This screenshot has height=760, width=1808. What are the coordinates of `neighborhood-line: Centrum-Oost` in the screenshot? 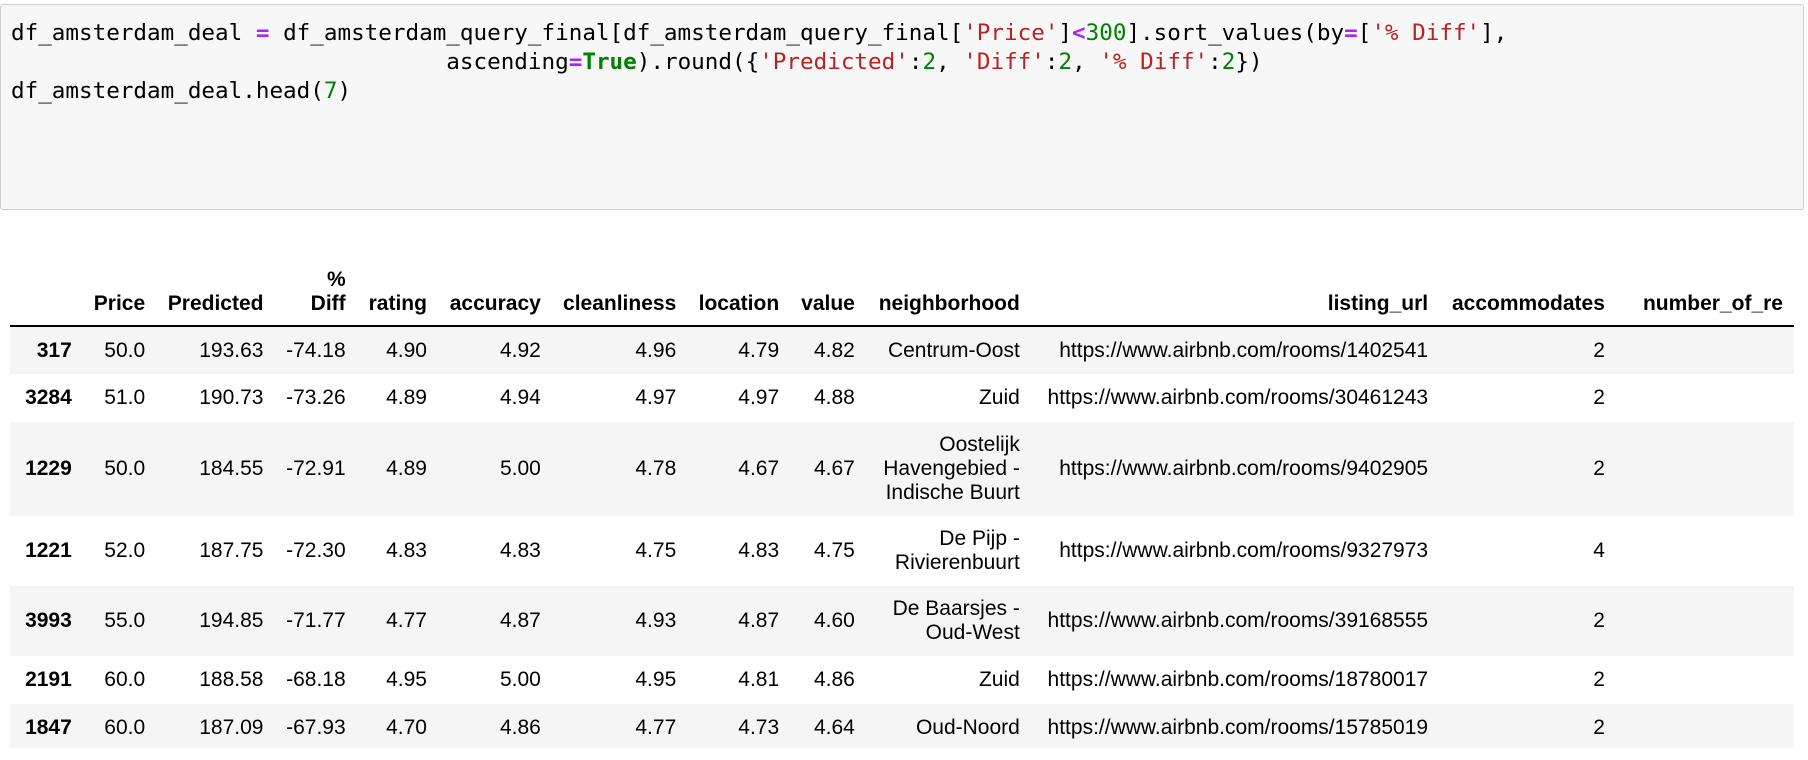 It's located at (953, 350).